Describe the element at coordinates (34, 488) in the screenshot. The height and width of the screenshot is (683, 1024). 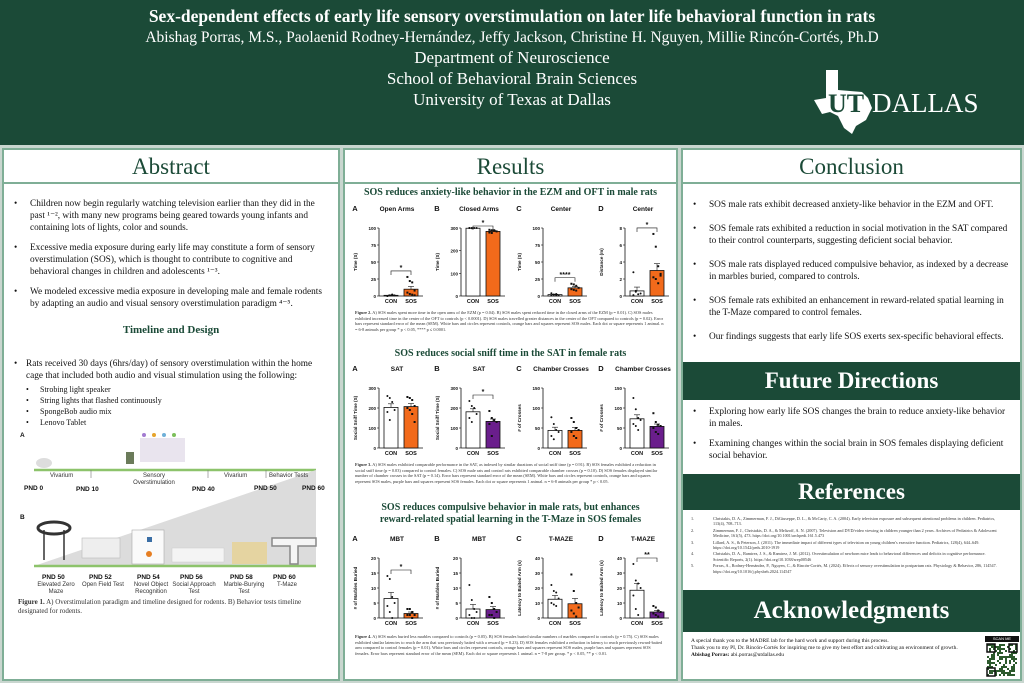
I see `pnd-label: PND 0` at that location.